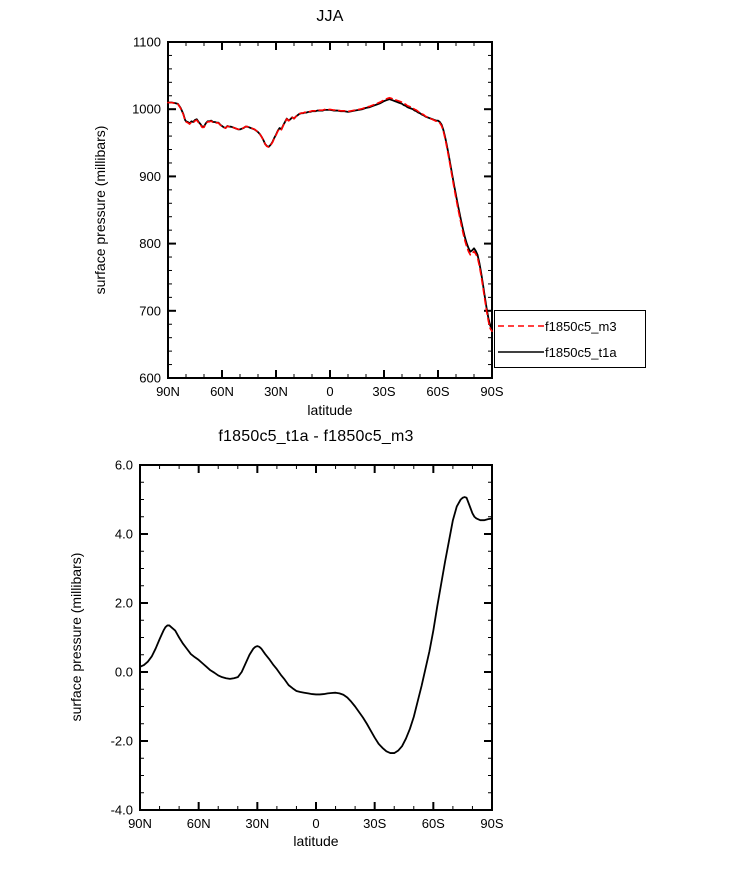  Describe the element at coordinates (124, 603) in the screenshot. I see `y-tick-label: 2.0` at that location.